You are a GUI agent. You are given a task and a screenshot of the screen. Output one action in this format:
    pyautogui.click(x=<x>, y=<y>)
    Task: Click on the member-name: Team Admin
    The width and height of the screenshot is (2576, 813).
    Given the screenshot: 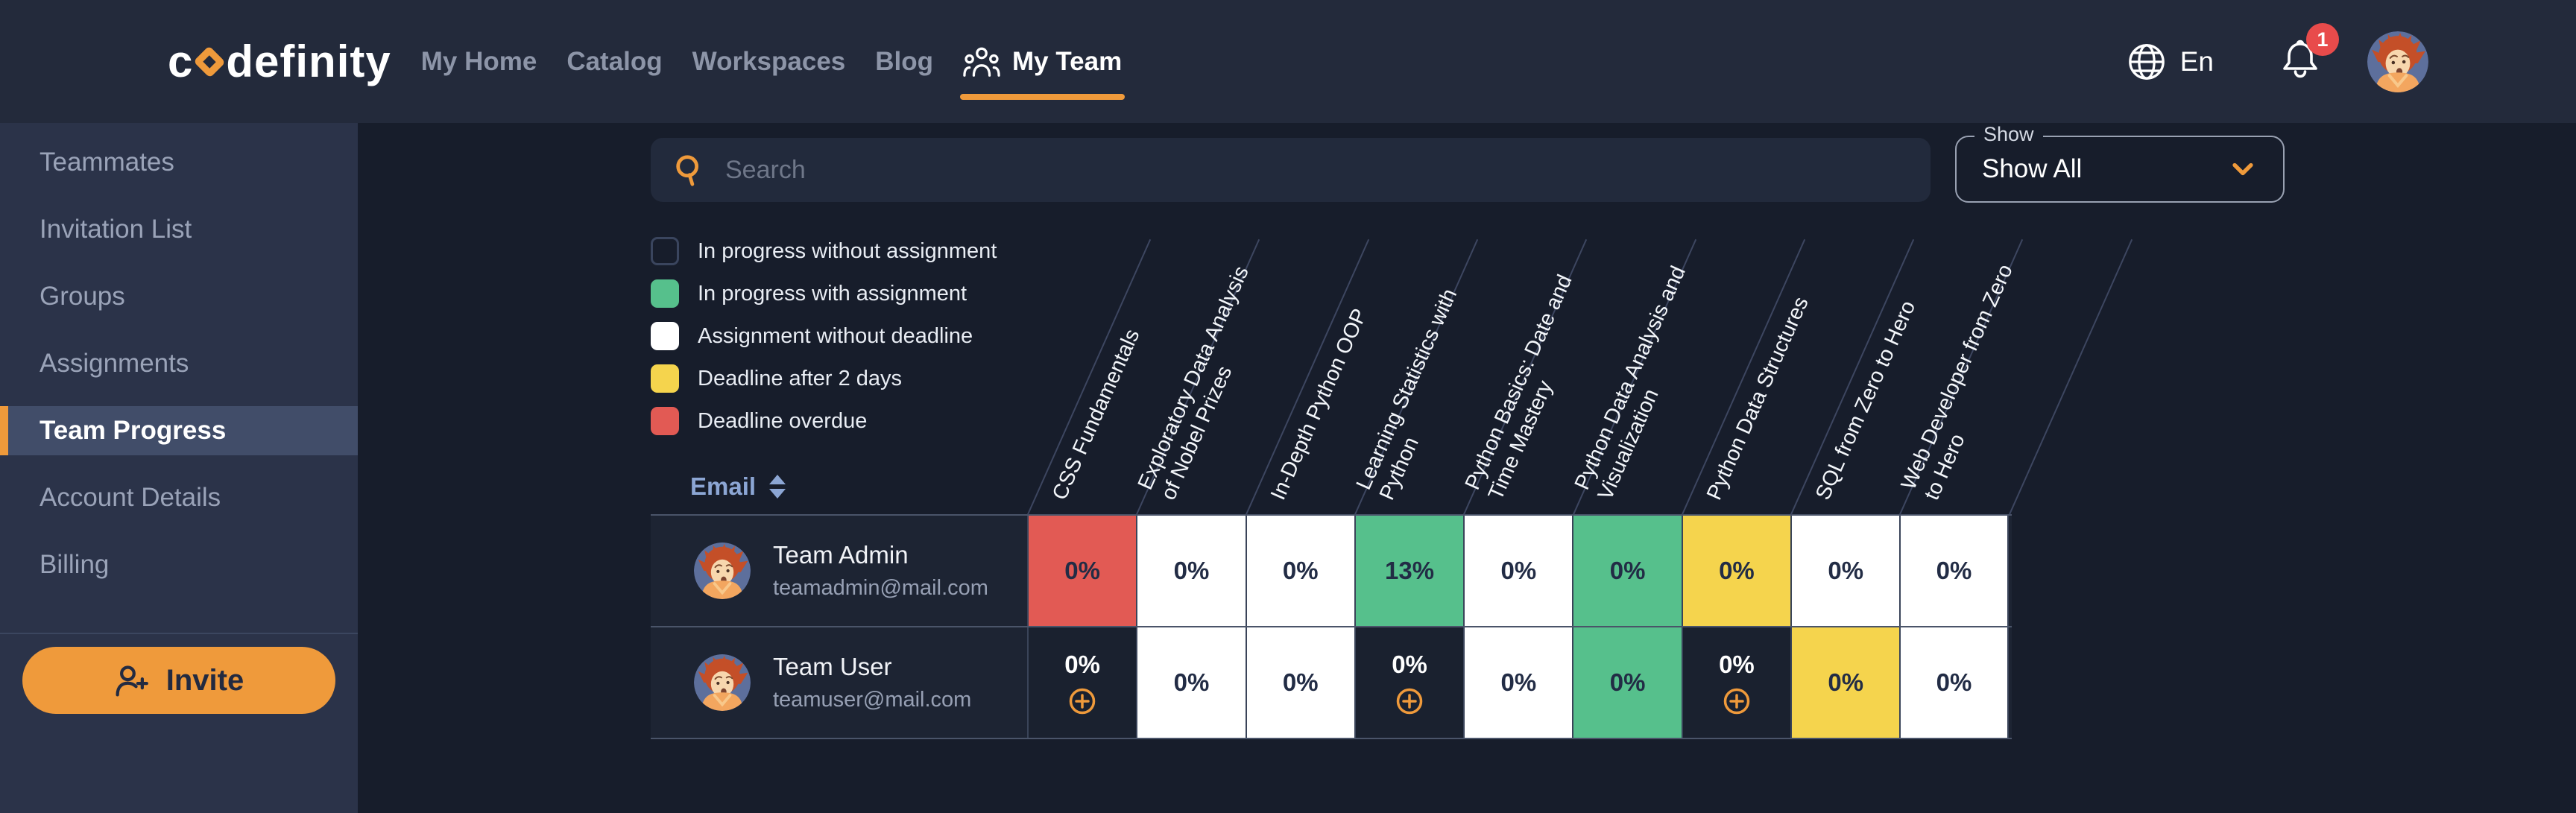 What is the action you would take?
    pyautogui.click(x=841, y=555)
    